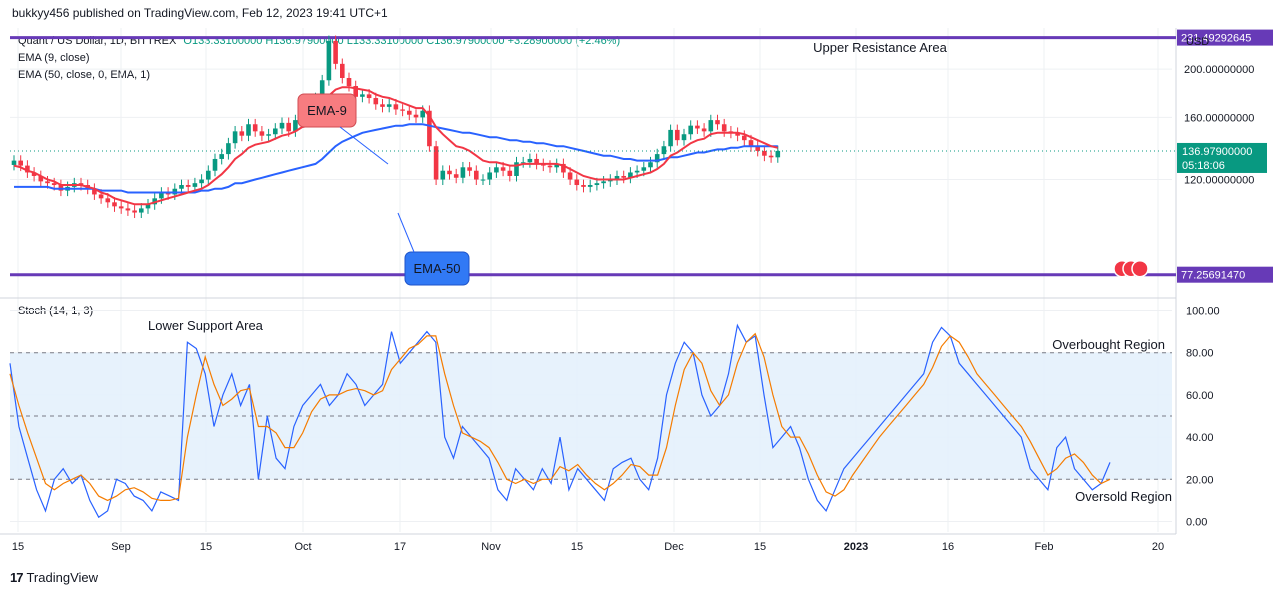 The height and width of the screenshot is (595, 1280). What do you see at coordinates (1200, 354) in the screenshot?
I see `stoch-axis-tick: 80.00` at bounding box center [1200, 354].